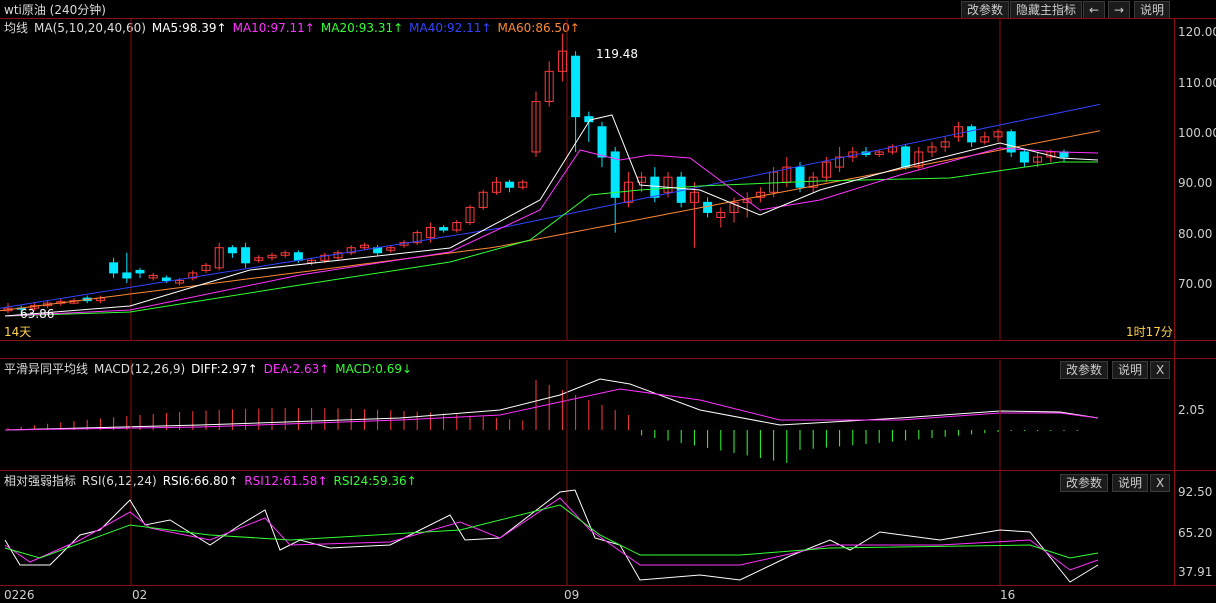  What do you see at coordinates (608, 340) in the screenshot?
I see `main-bottom-divider` at bounding box center [608, 340].